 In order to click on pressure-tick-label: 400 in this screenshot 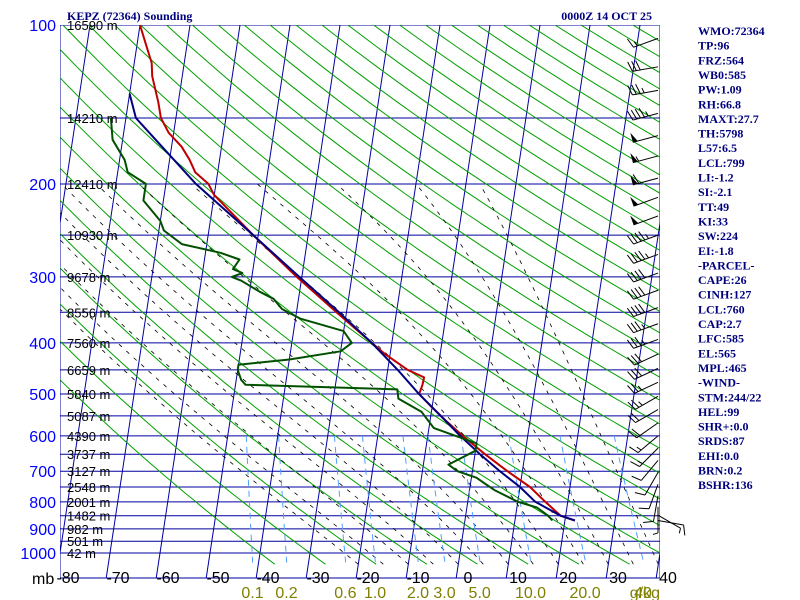, I will do `click(42, 344)`.